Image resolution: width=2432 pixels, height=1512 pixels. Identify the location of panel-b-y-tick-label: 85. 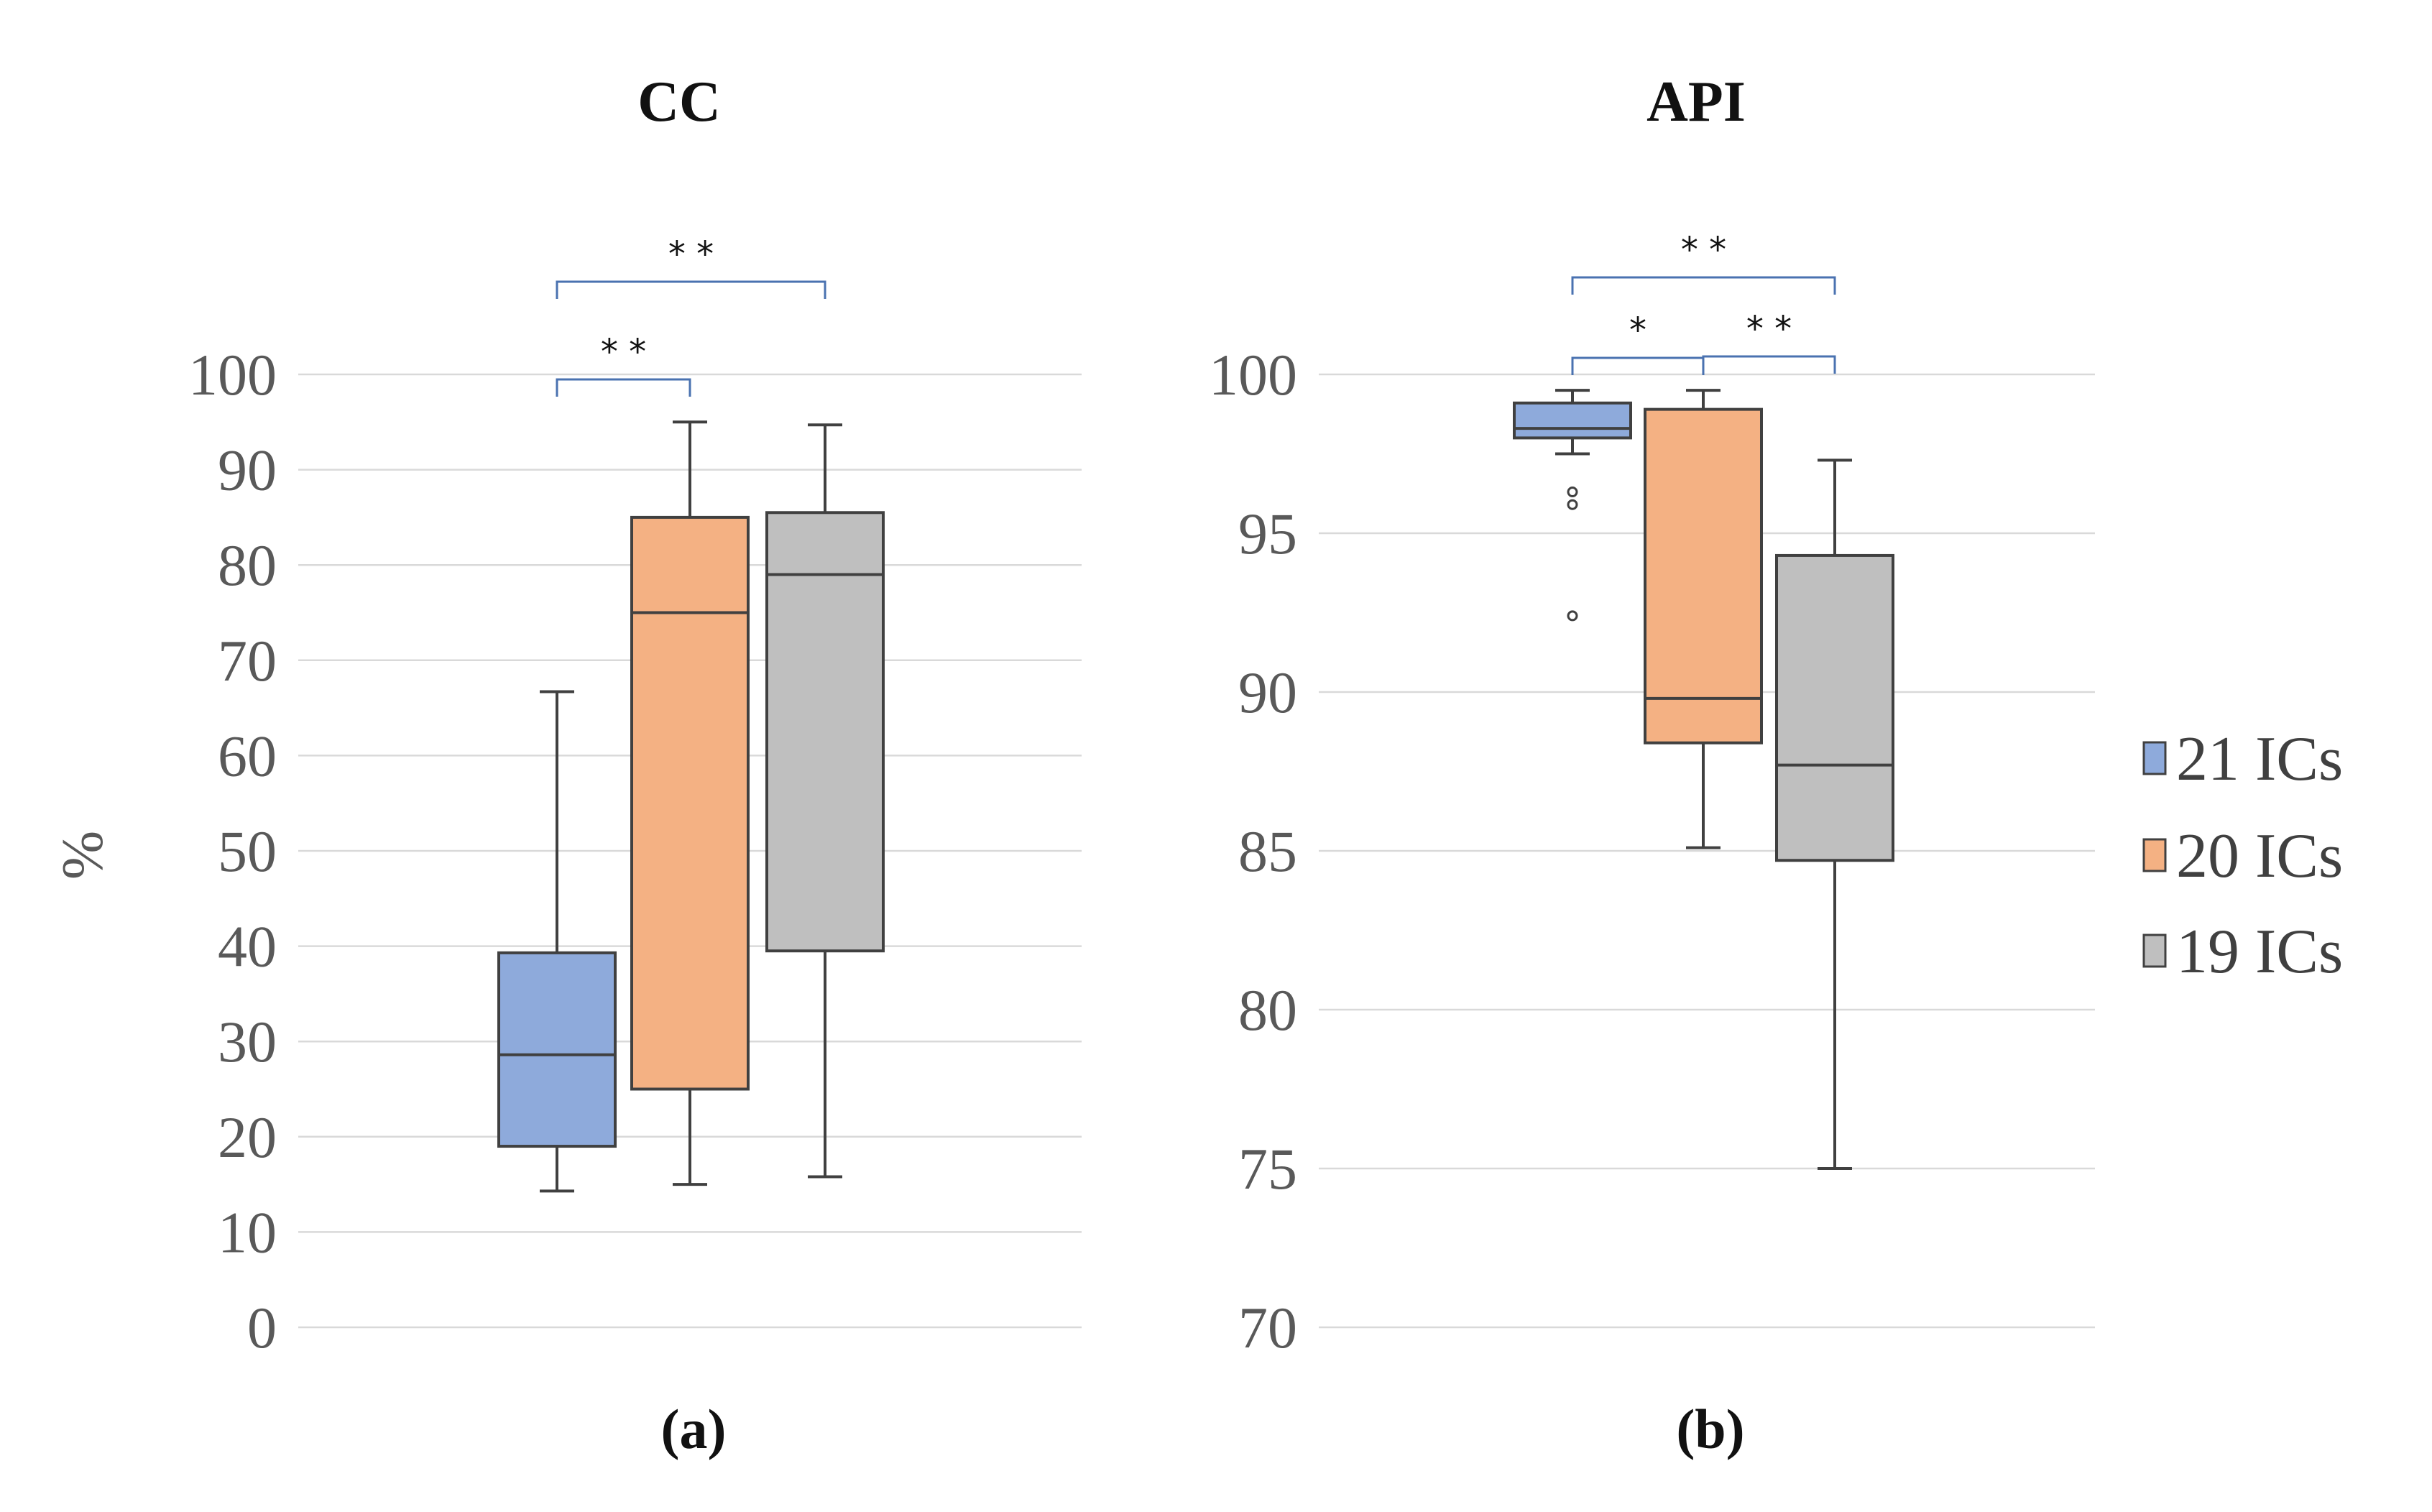
(1267, 851).